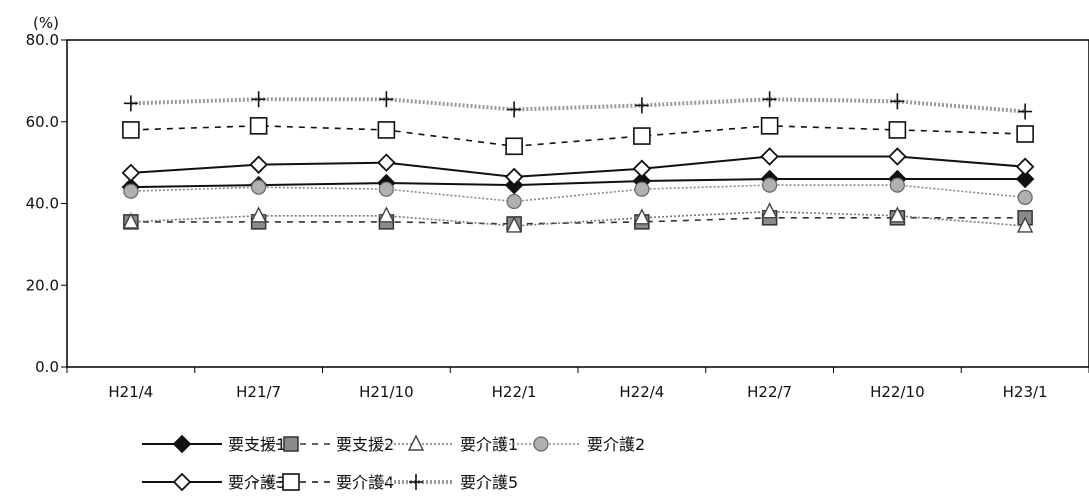 This screenshot has height=496, width=1089. What do you see at coordinates (769, 392) in the screenshot?
I see `x-tick-label: H22/7` at bounding box center [769, 392].